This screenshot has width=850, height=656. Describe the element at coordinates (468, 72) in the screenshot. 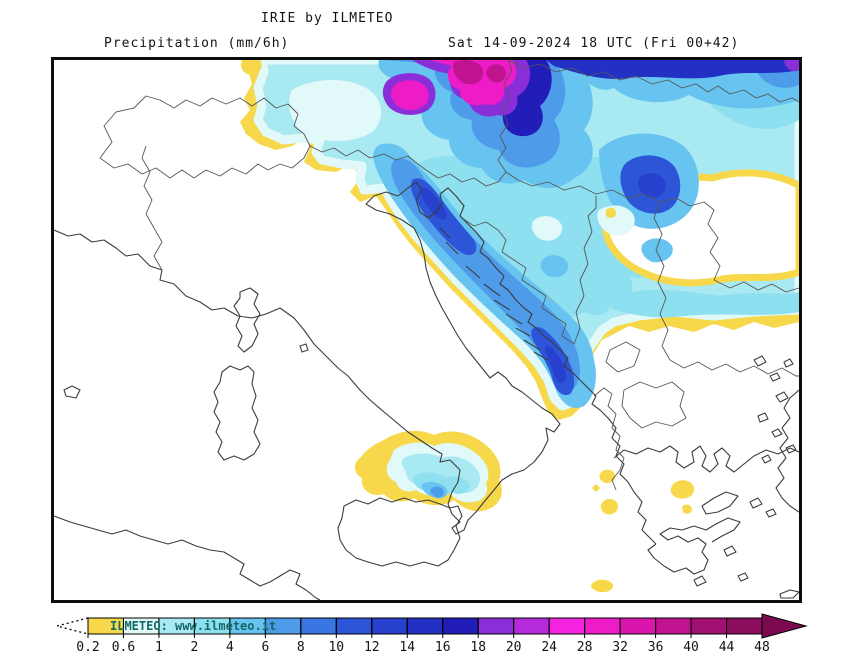

I see `precip-region-alps-core-a` at that location.